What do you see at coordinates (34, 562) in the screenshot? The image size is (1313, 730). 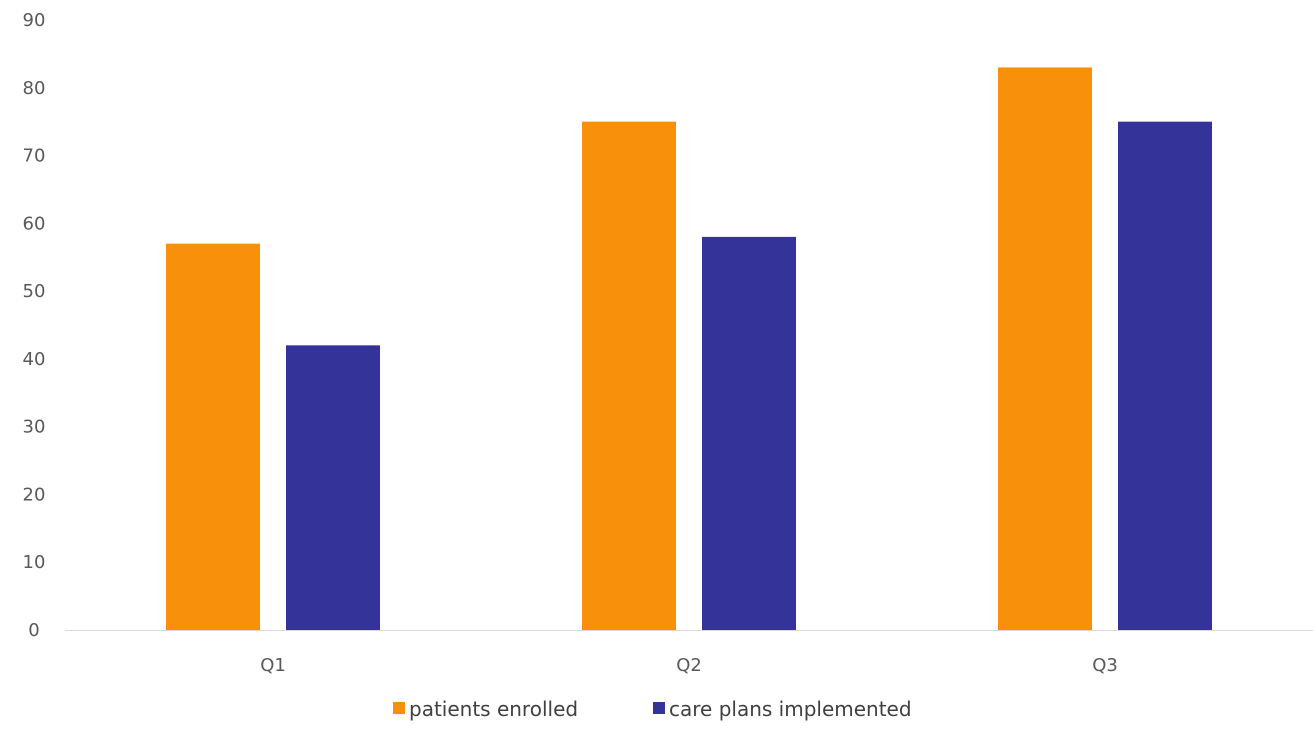 I see `y-tick-label: 10` at bounding box center [34, 562].